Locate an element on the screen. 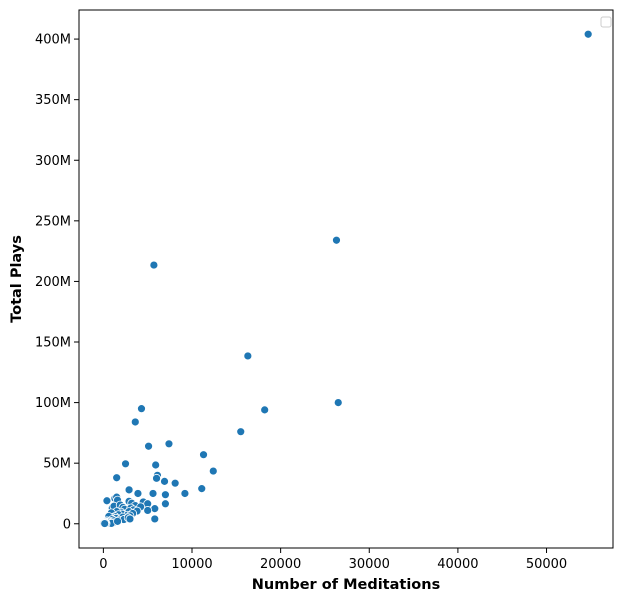 This screenshot has width=631, height=603. y-tick-label: 50M is located at coordinates (57, 464).